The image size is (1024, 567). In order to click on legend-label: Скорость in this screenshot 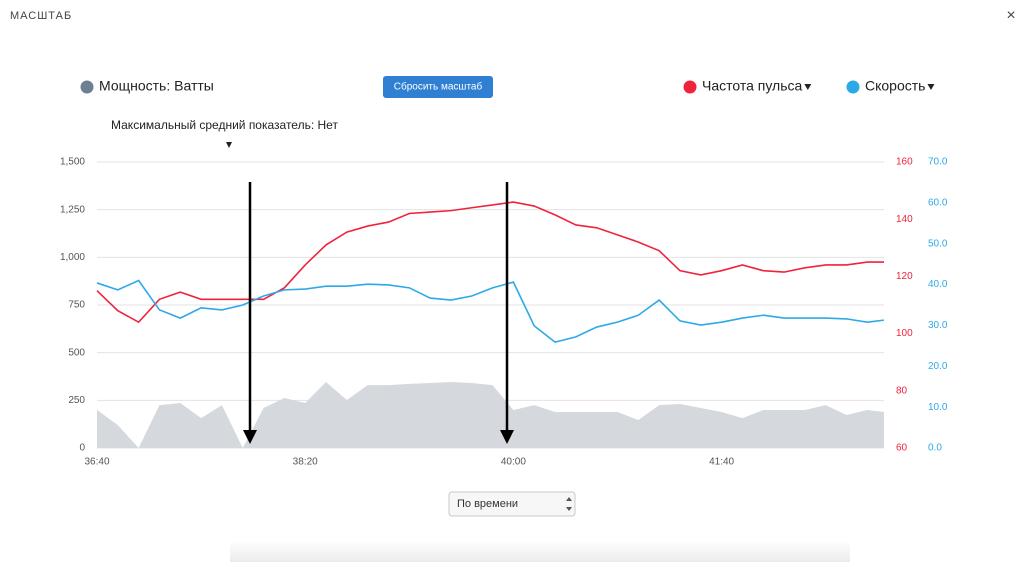, I will do `click(895, 86)`.